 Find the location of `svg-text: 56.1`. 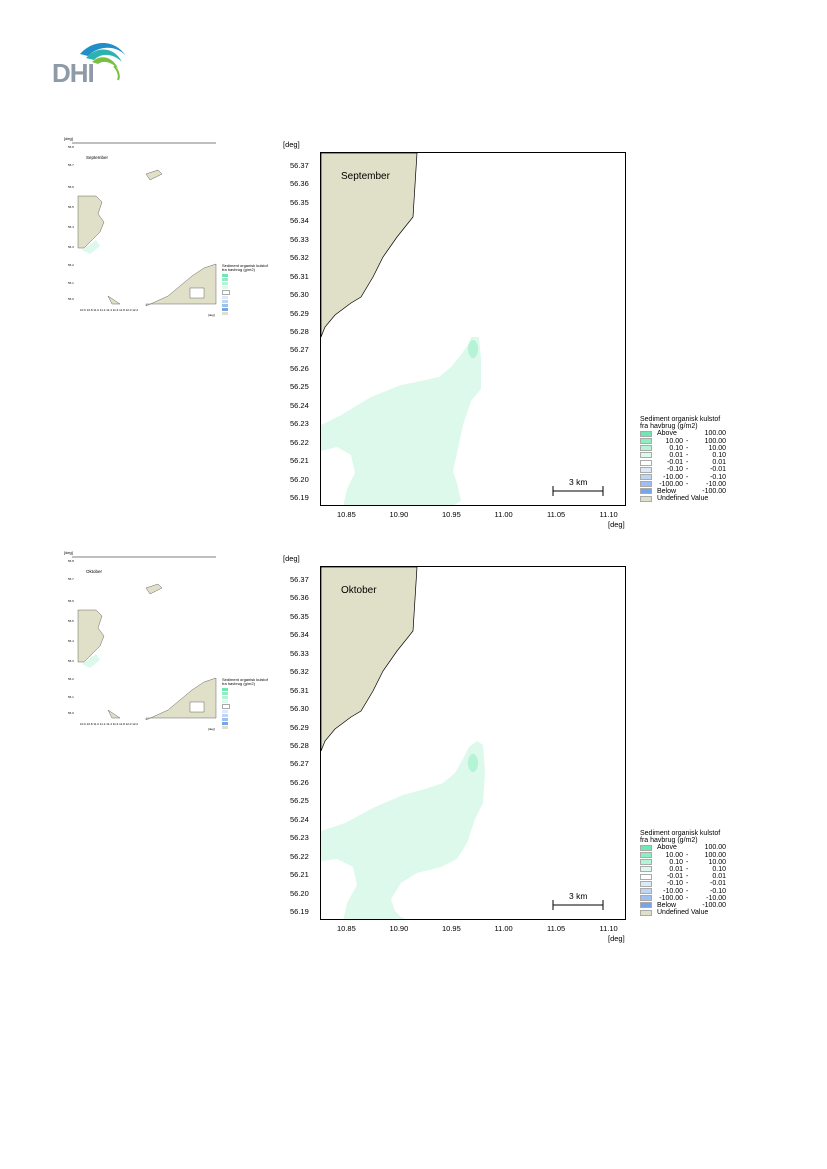

svg-text: 56.1 is located at coordinates (71, 697).